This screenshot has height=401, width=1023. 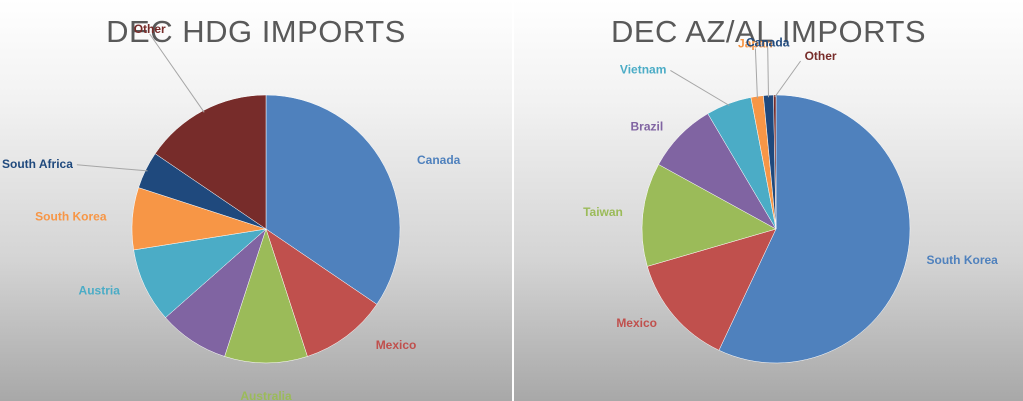 I want to click on hdg-label-australia: Australia, so click(x=266, y=395).